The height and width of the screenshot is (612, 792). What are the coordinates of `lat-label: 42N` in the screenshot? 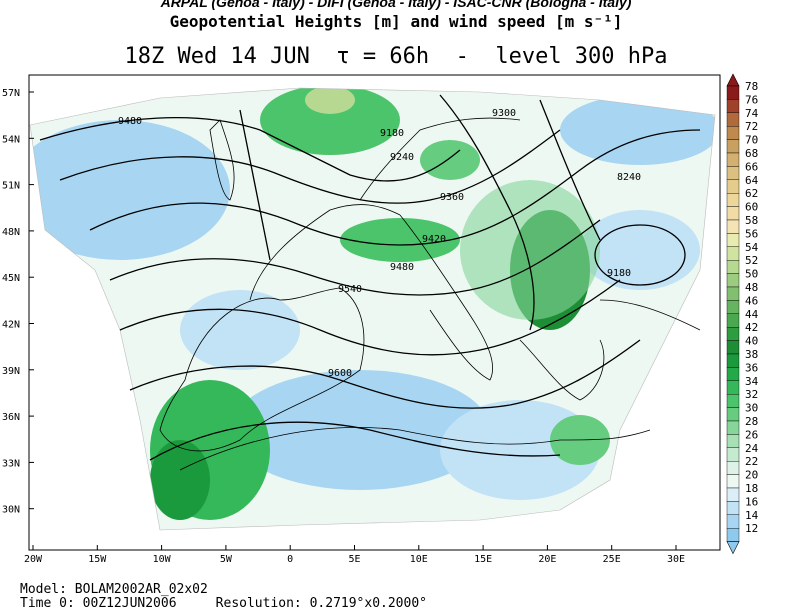 It's located at (11, 325).